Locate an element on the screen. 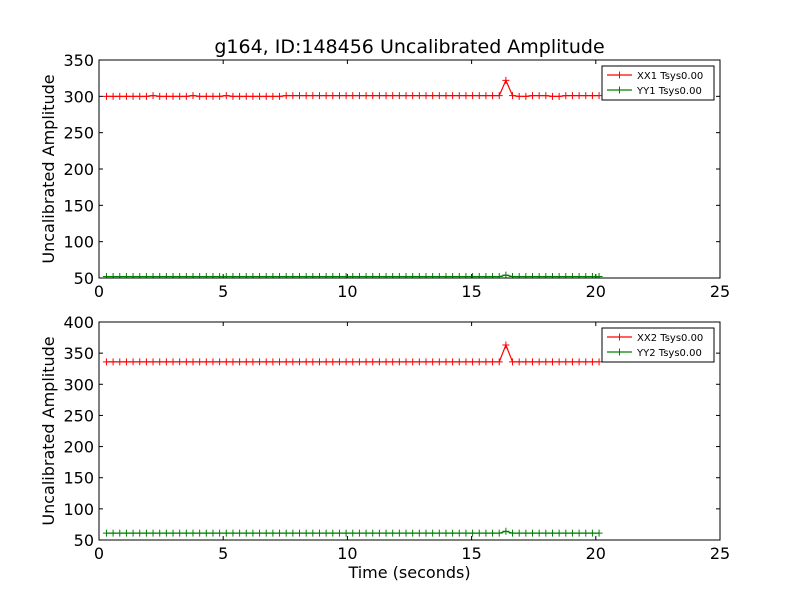 This screenshot has height=604, width=800. legend: XX1 Tsys0.00 YY1 Tsys0.00 is located at coordinates (658, 83).